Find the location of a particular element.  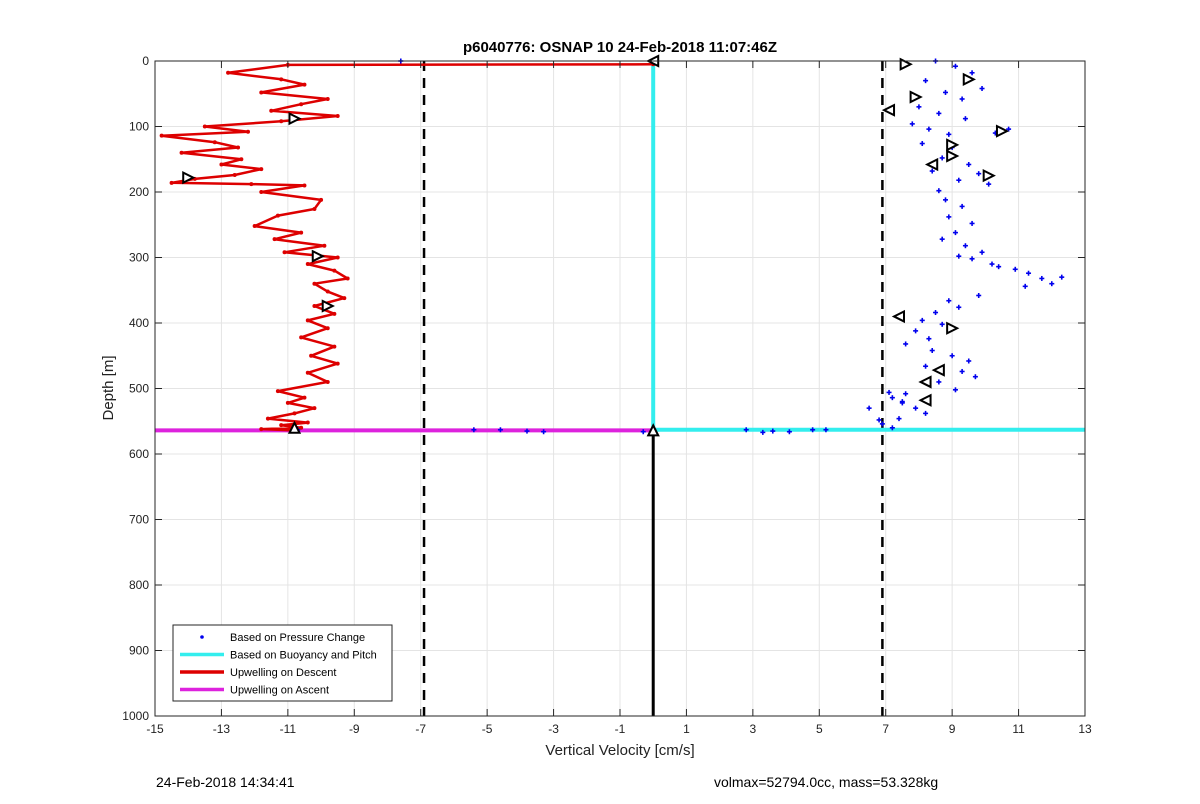

y-tick-label: 700 is located at coordinates (139, 520).